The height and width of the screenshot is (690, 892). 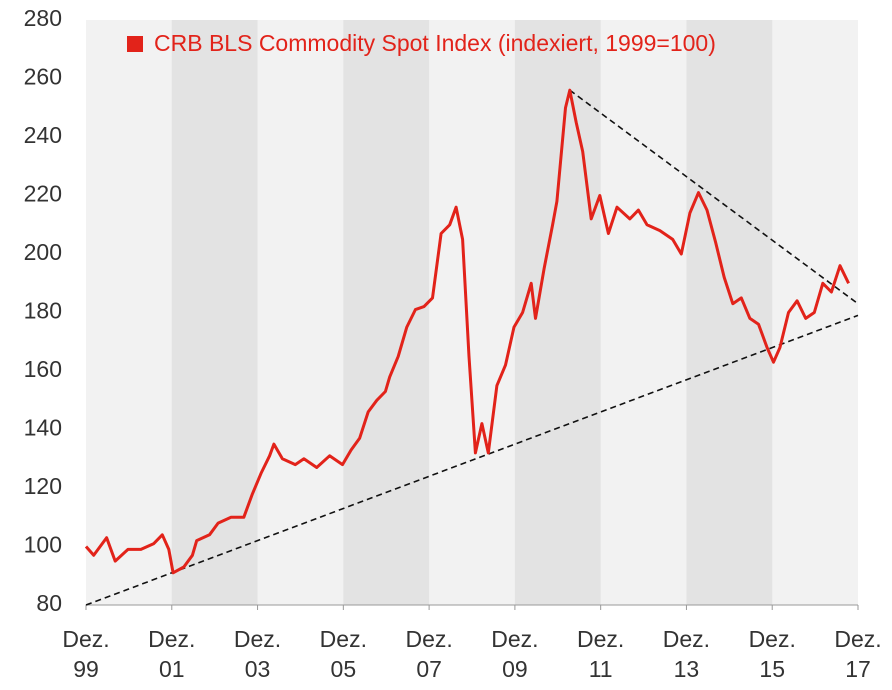 I want to click on y-tick-label: 140, so click(x=43, y=428).